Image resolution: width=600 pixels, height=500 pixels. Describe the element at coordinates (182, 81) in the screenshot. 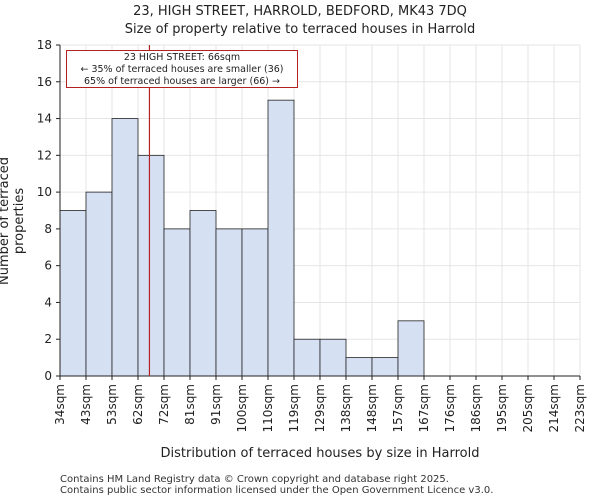

I see `annotation-line3: 65% of terraced houses are larger (66) →` at that location.